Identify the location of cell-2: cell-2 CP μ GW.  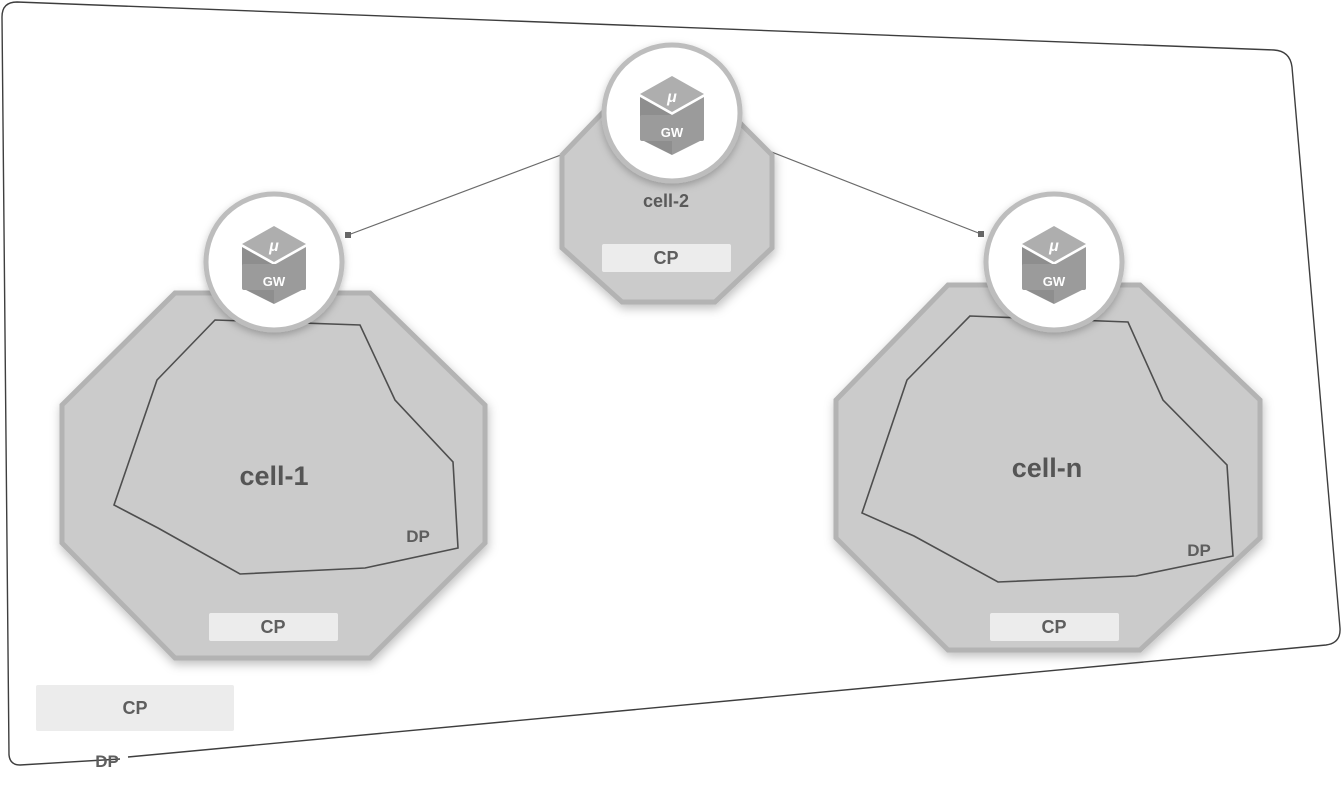
(667, 173).